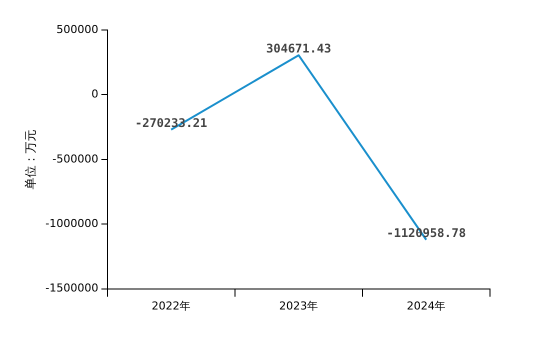 The height and width of the screenshot is (346, 560). What do you see at coordinates (94, 94) in the screenshot?
I see `y-tick-label: 0` at bounding box center [94, 94].